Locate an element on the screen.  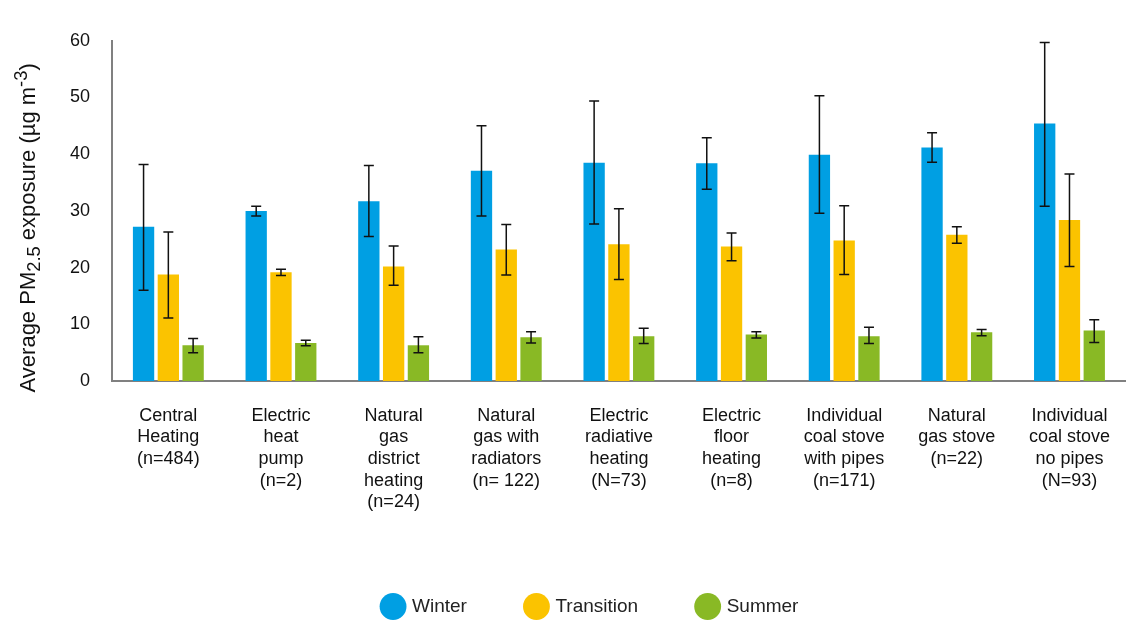
y-tick-label: 30 is located at coordinates (80, 209).